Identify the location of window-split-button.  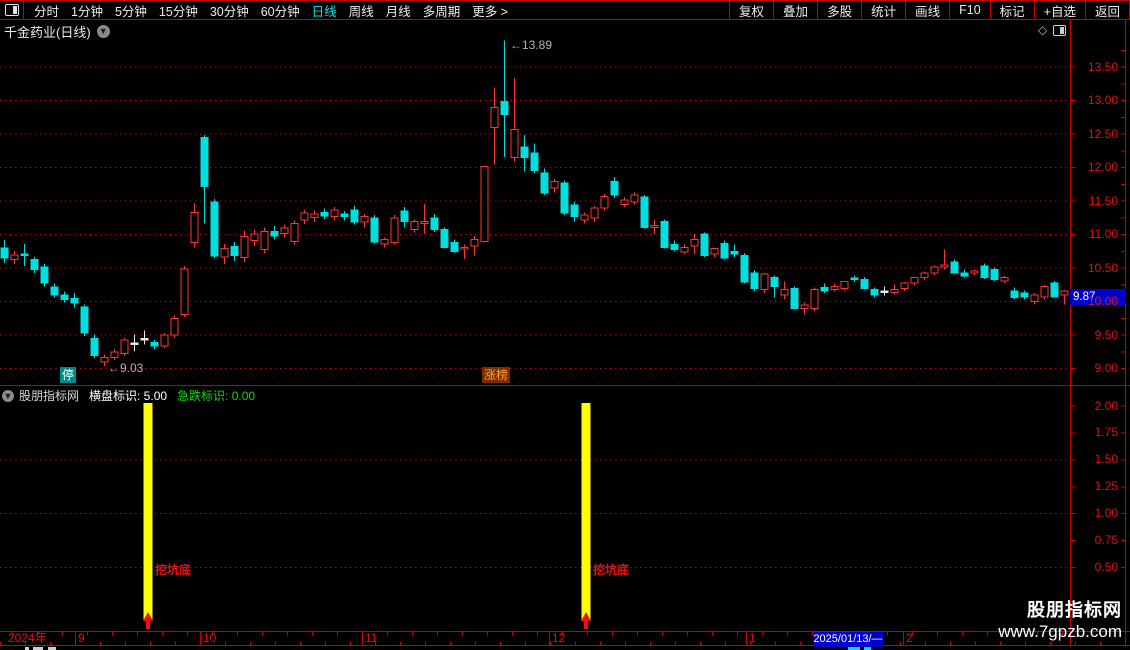
(12, 10).